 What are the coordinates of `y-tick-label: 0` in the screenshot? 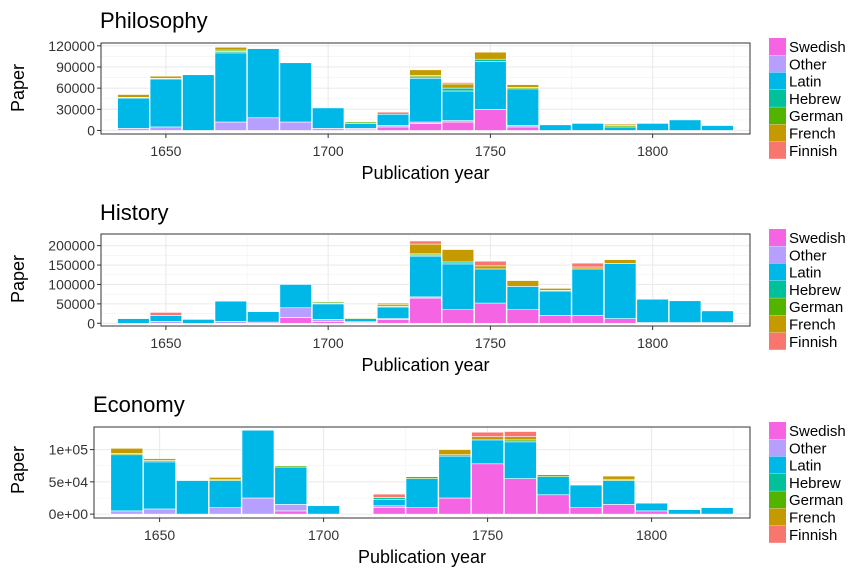 It's located at (91, 130).